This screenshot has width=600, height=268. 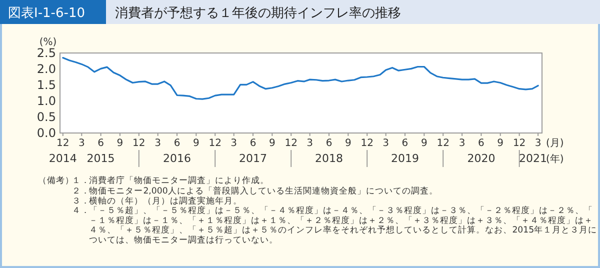 What do you see at coordinates (48, 42) in the screenshot?
I see `y-axis-title: (%)` at bounding box center [48, 42].